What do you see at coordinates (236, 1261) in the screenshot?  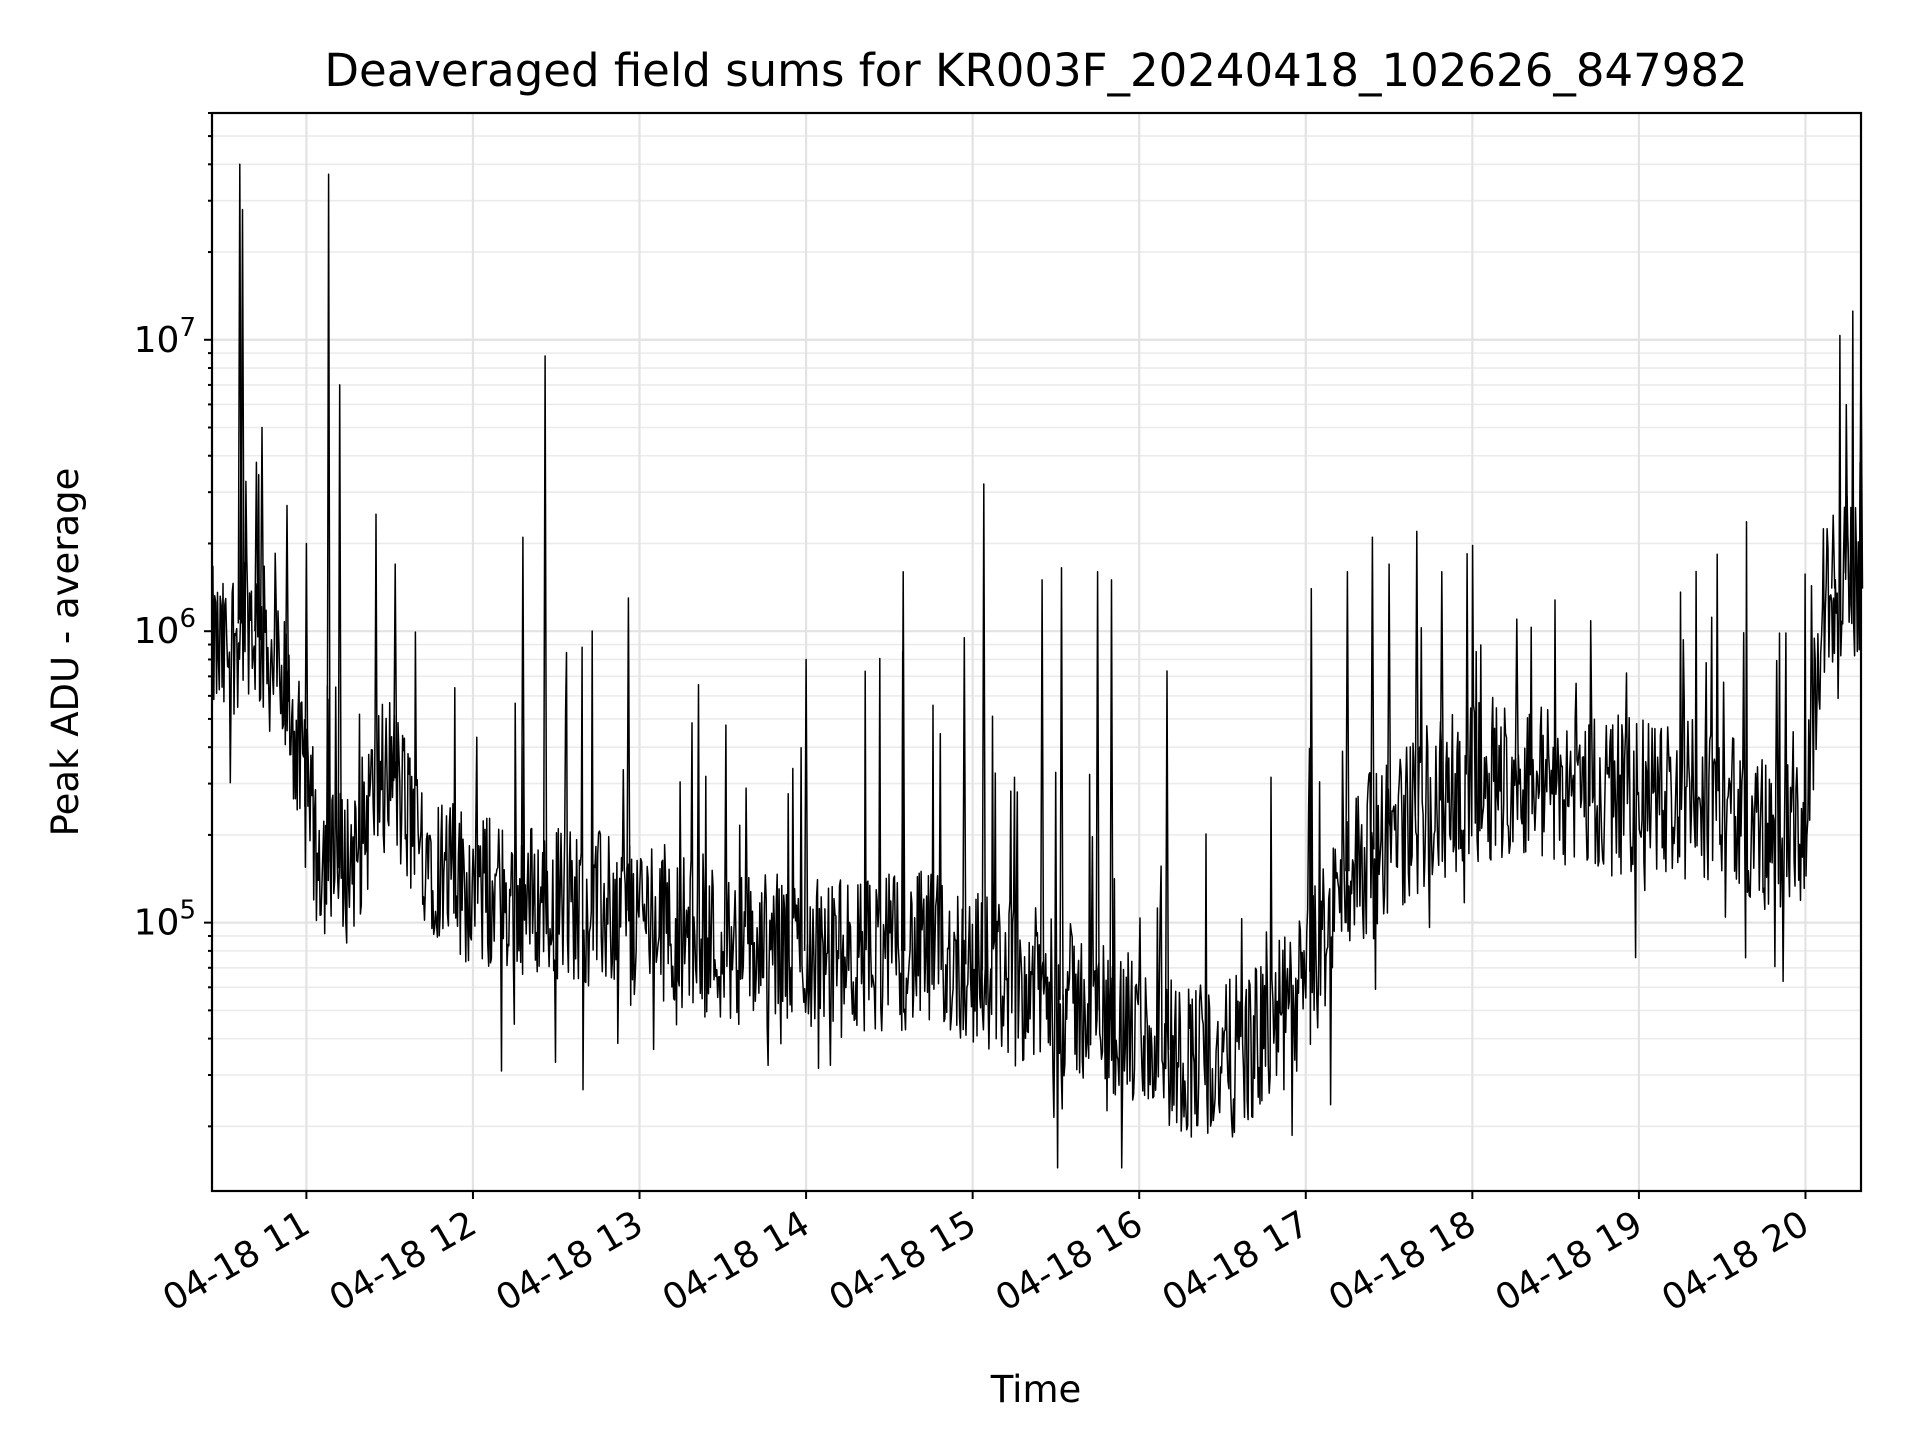 I see `x-tick-label: 04-18 11` at bounding box center [236, 1261].